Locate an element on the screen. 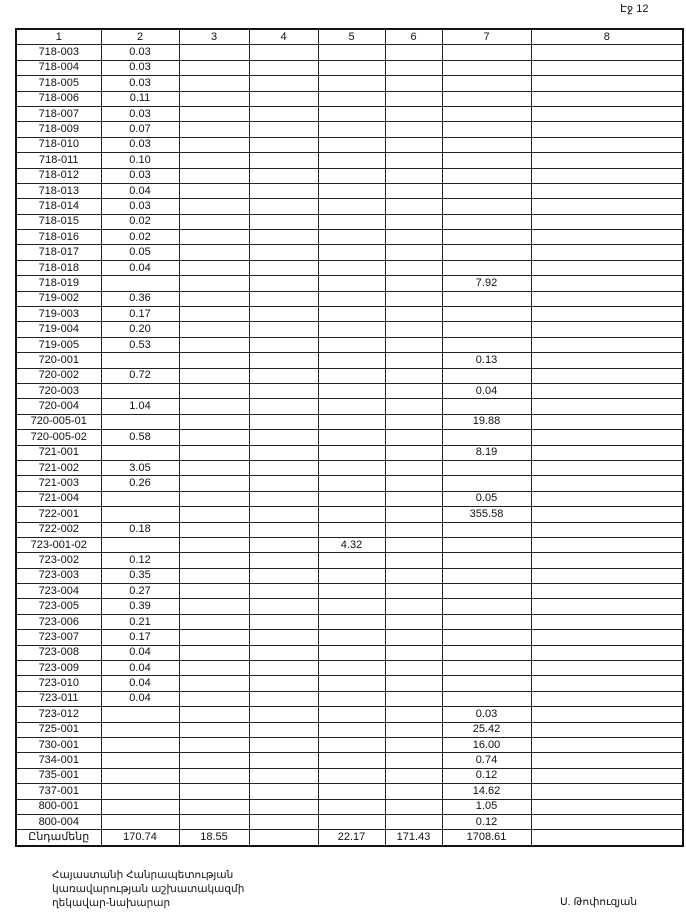  row-label-cell: 719-003 is located at coordinates (58, 314).